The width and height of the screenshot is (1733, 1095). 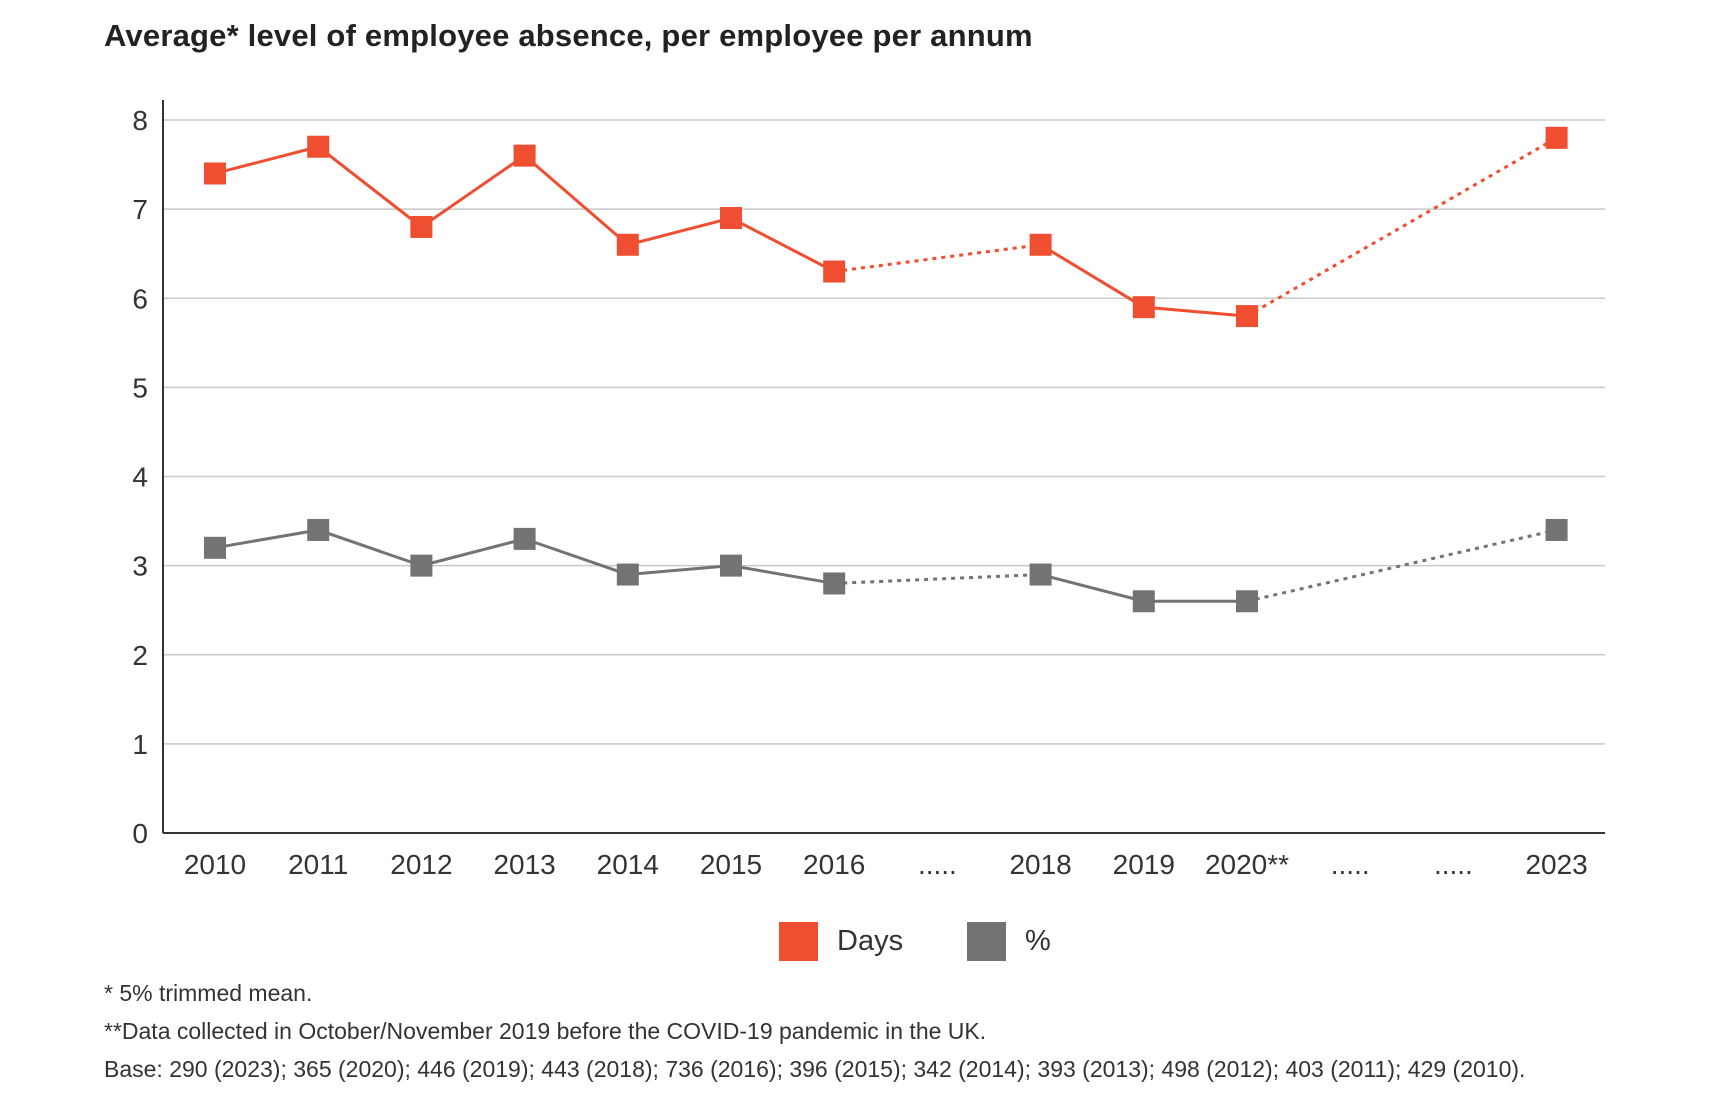 What do you see at coordinates (215, 864) in the screenshot?
I see `x-tick-label: 2010` at bounding box center [215, 864].